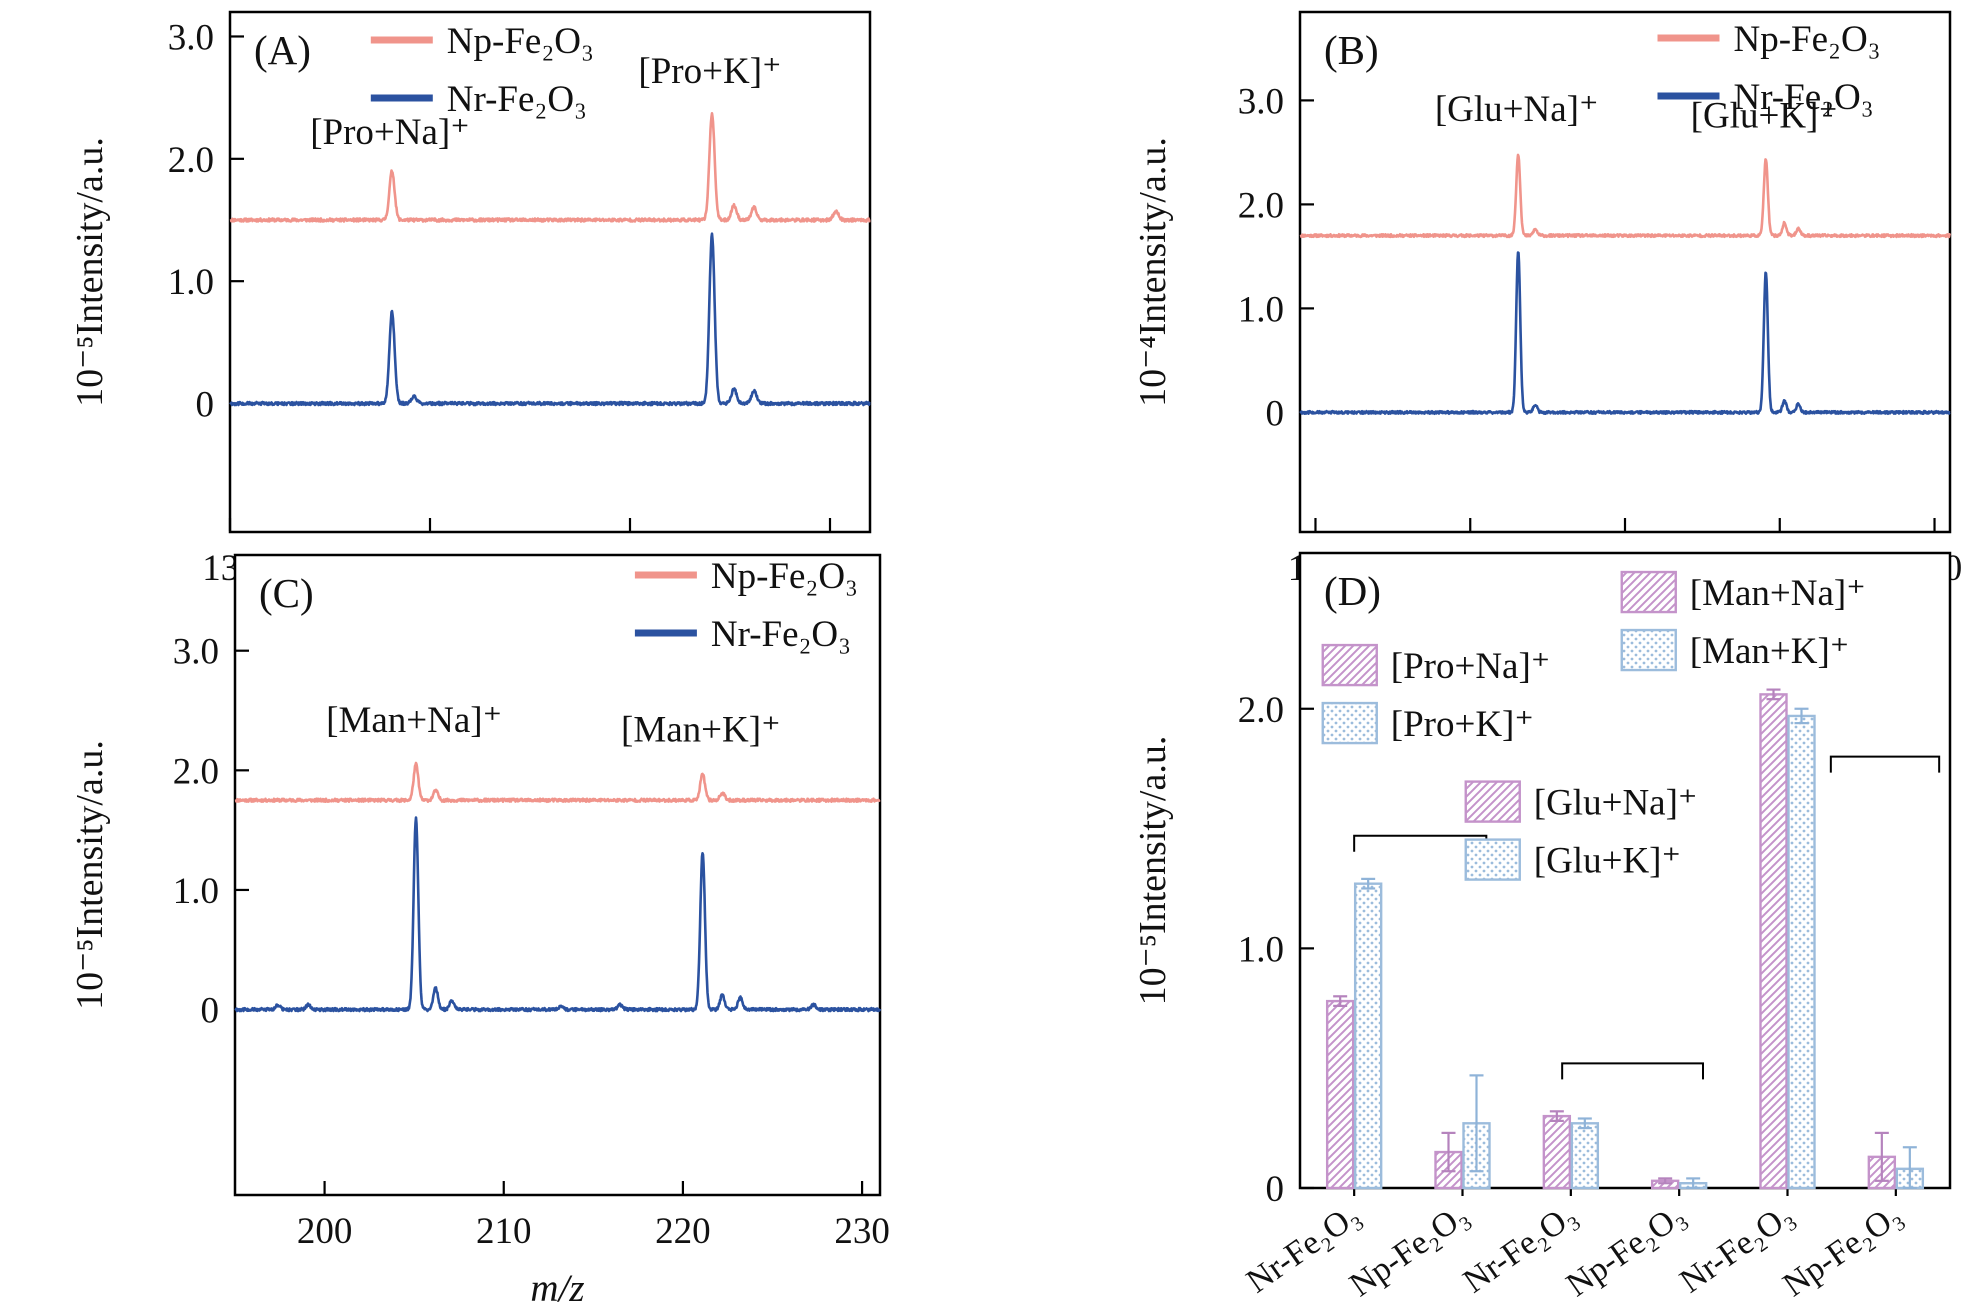  I want to click on peak-annotation: [Pro+Na]⁺, so click(390, 132).